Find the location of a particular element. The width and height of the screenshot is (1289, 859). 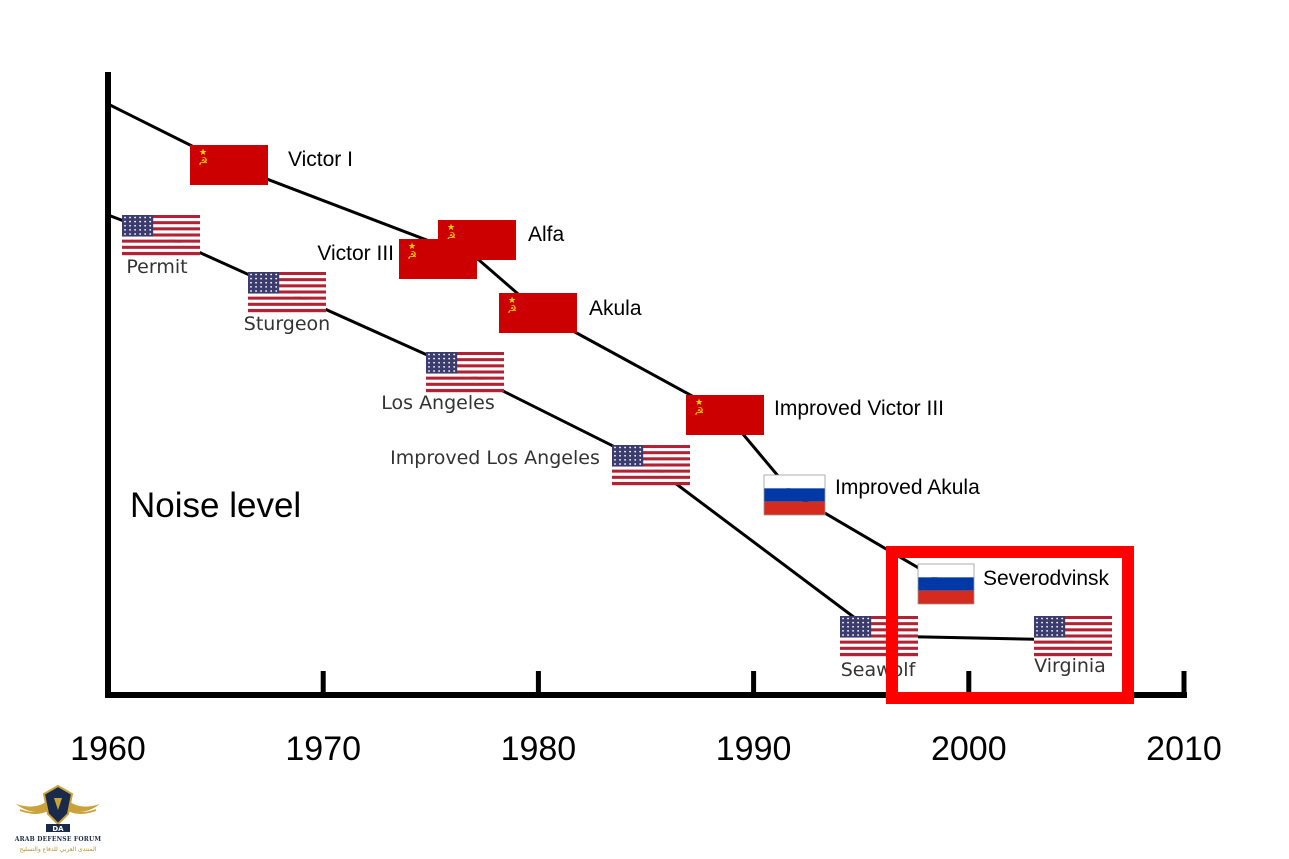

label-alfa: Alfa is located at coordinates (546, 234).